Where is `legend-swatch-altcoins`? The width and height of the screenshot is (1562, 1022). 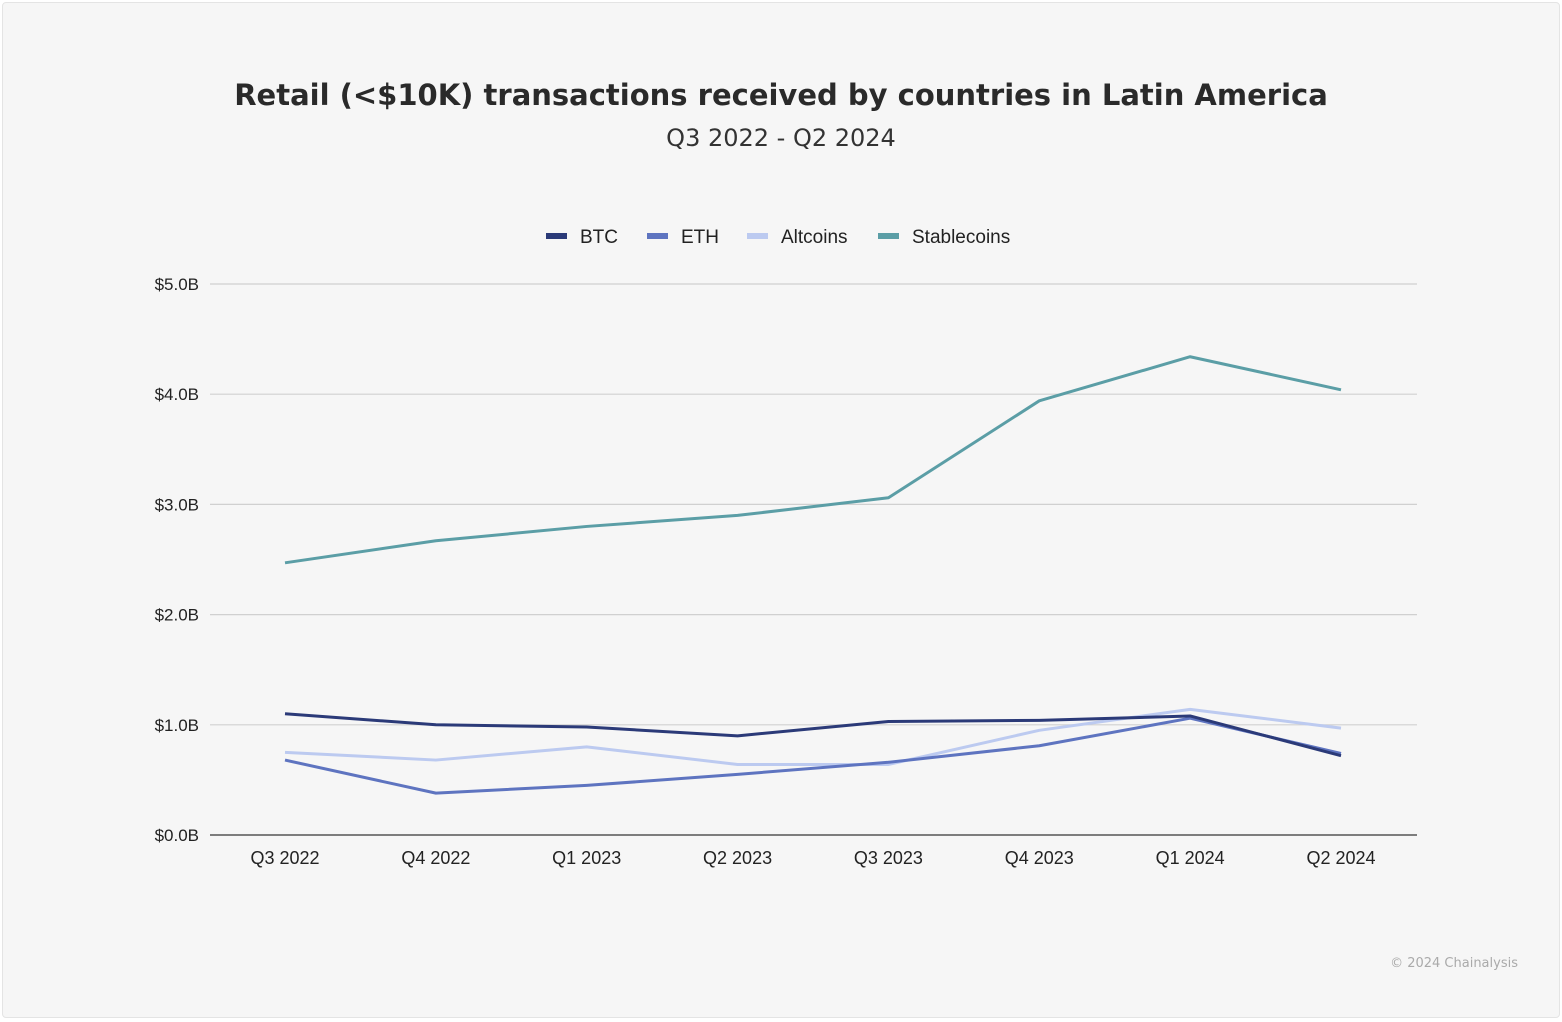 legend-swatch-altcoins is located at coordinates (757, 236).